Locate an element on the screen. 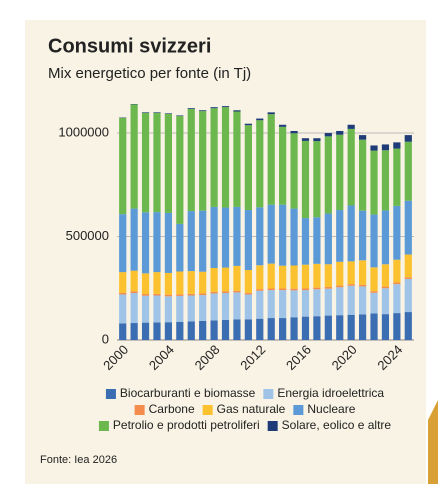  legend-label: Energia idroelettrica is located at coordinates (330, 393).